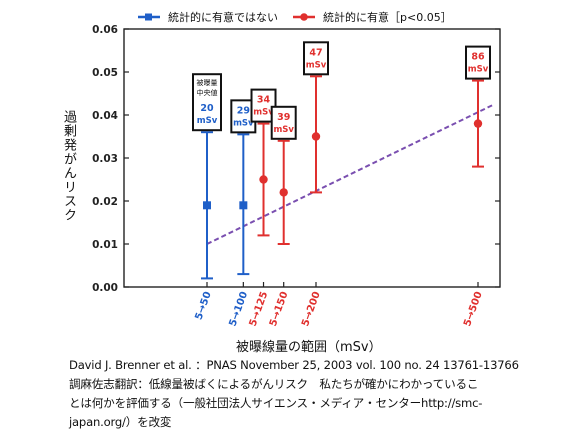 The width and height of the screenshot is (585, 439). Describe the element at coordinates (309, 347) in the screenshot. I see `x-axis-label: 被曝線量の範囲（mSv）` at that location.